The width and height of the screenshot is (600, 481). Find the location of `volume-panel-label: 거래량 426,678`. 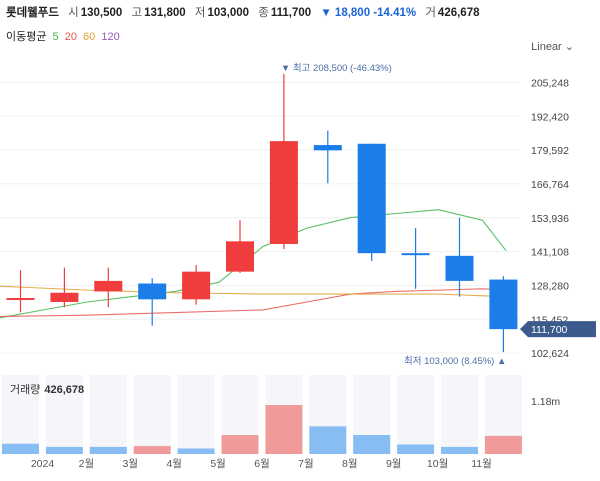

volume-panel-label: 거래량 426,678 is located at coordinates (47, 389).